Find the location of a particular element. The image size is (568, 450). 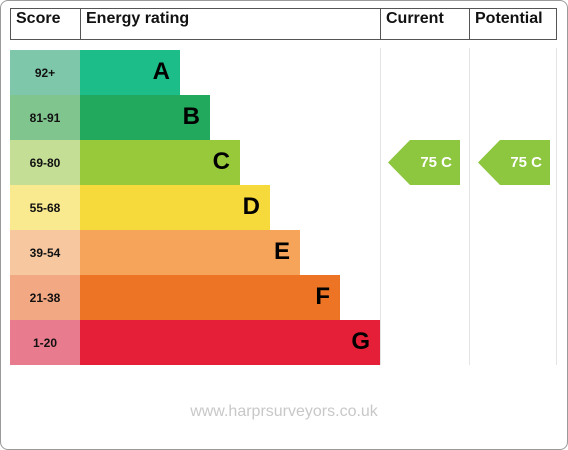

score-range-d: 55-68 is located at coordinates (45, 207).